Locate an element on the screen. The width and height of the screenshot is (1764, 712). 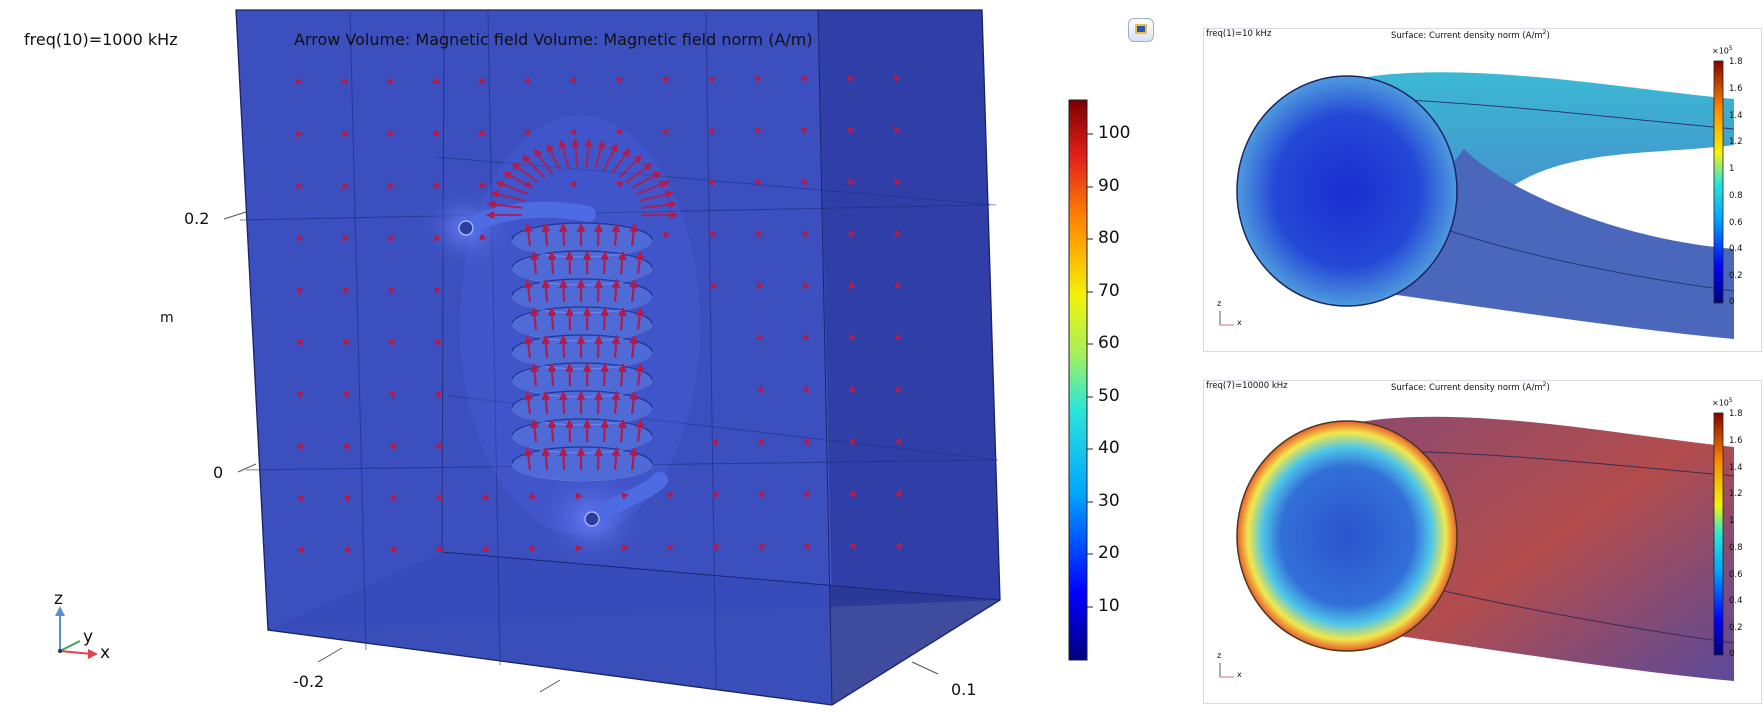
top-colorbar-tick: 1.2 is located at coordinates (1736, 142).